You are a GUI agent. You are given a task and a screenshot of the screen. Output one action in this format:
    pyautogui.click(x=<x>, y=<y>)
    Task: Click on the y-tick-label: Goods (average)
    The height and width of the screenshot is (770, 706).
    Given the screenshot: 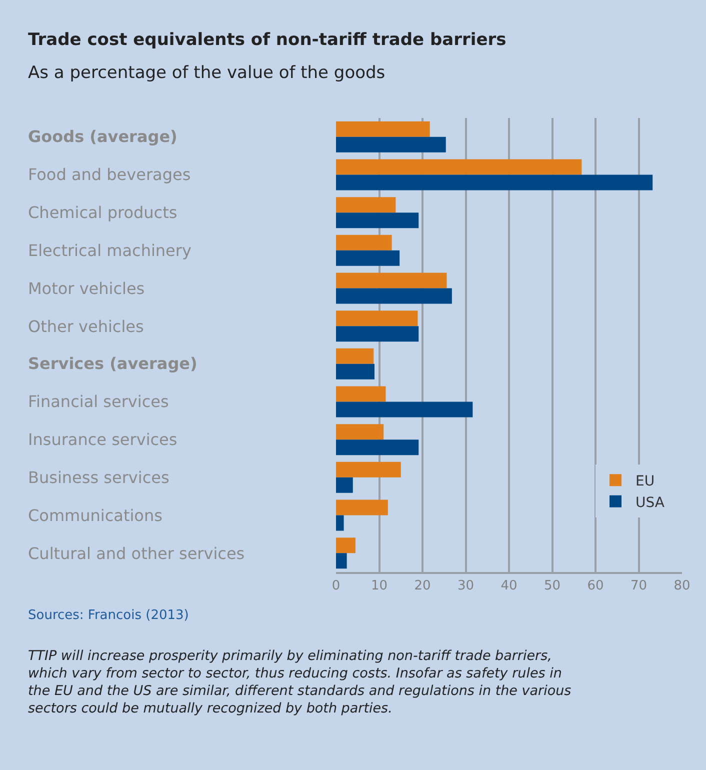 What is the action you would take?
    pyautogui.click(x=103, y=136)
    